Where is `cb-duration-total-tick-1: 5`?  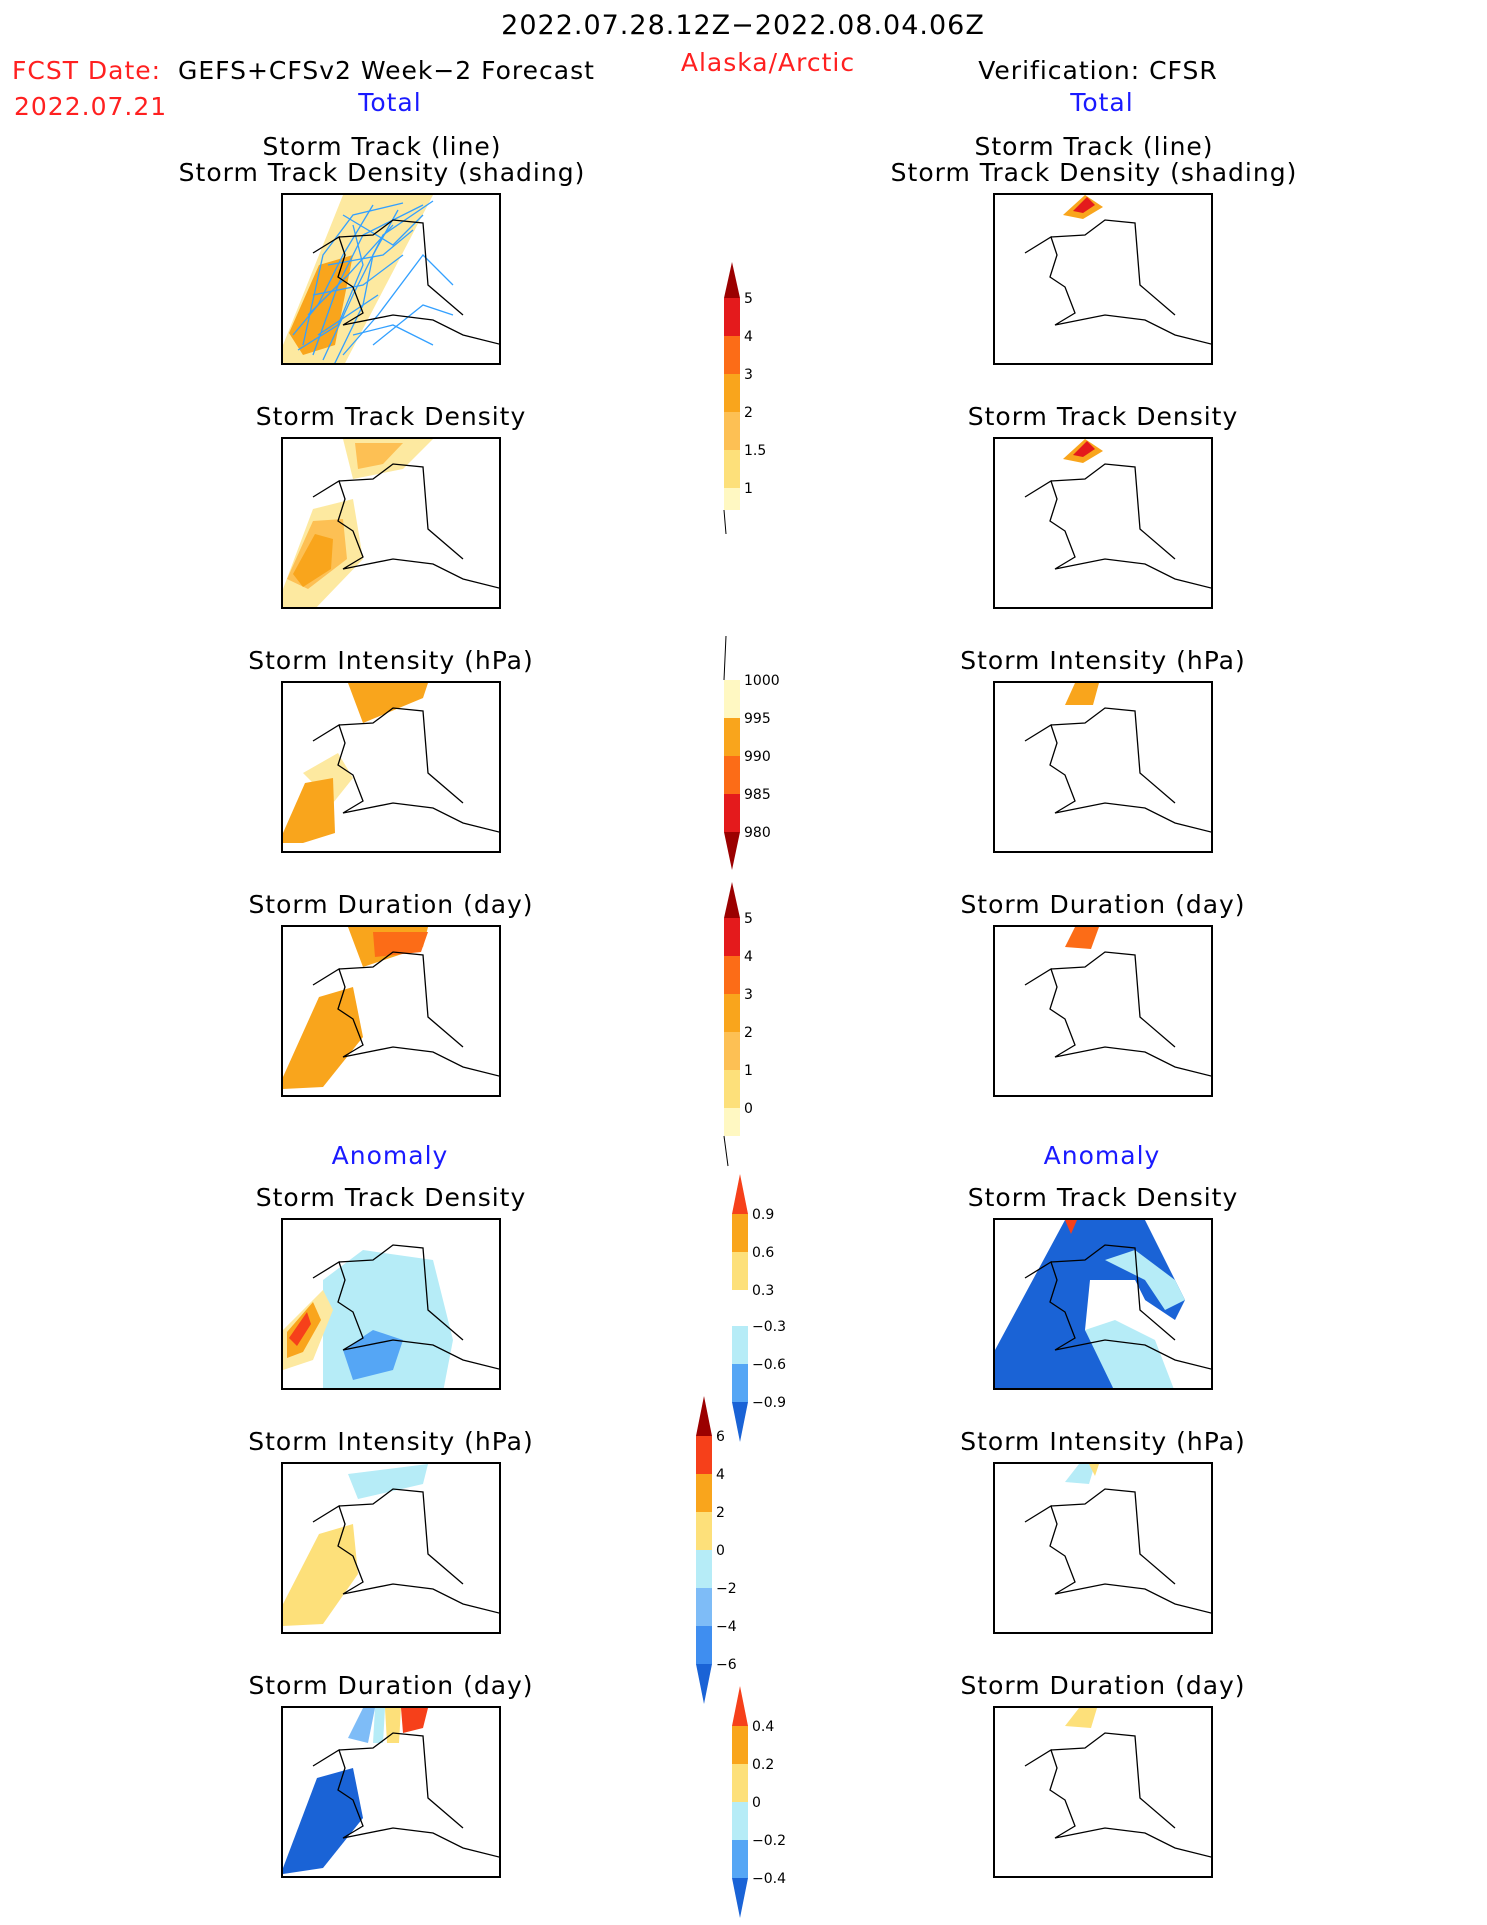 cb-duration-total-tick-1: 5 is located at coordinates (748, 919).